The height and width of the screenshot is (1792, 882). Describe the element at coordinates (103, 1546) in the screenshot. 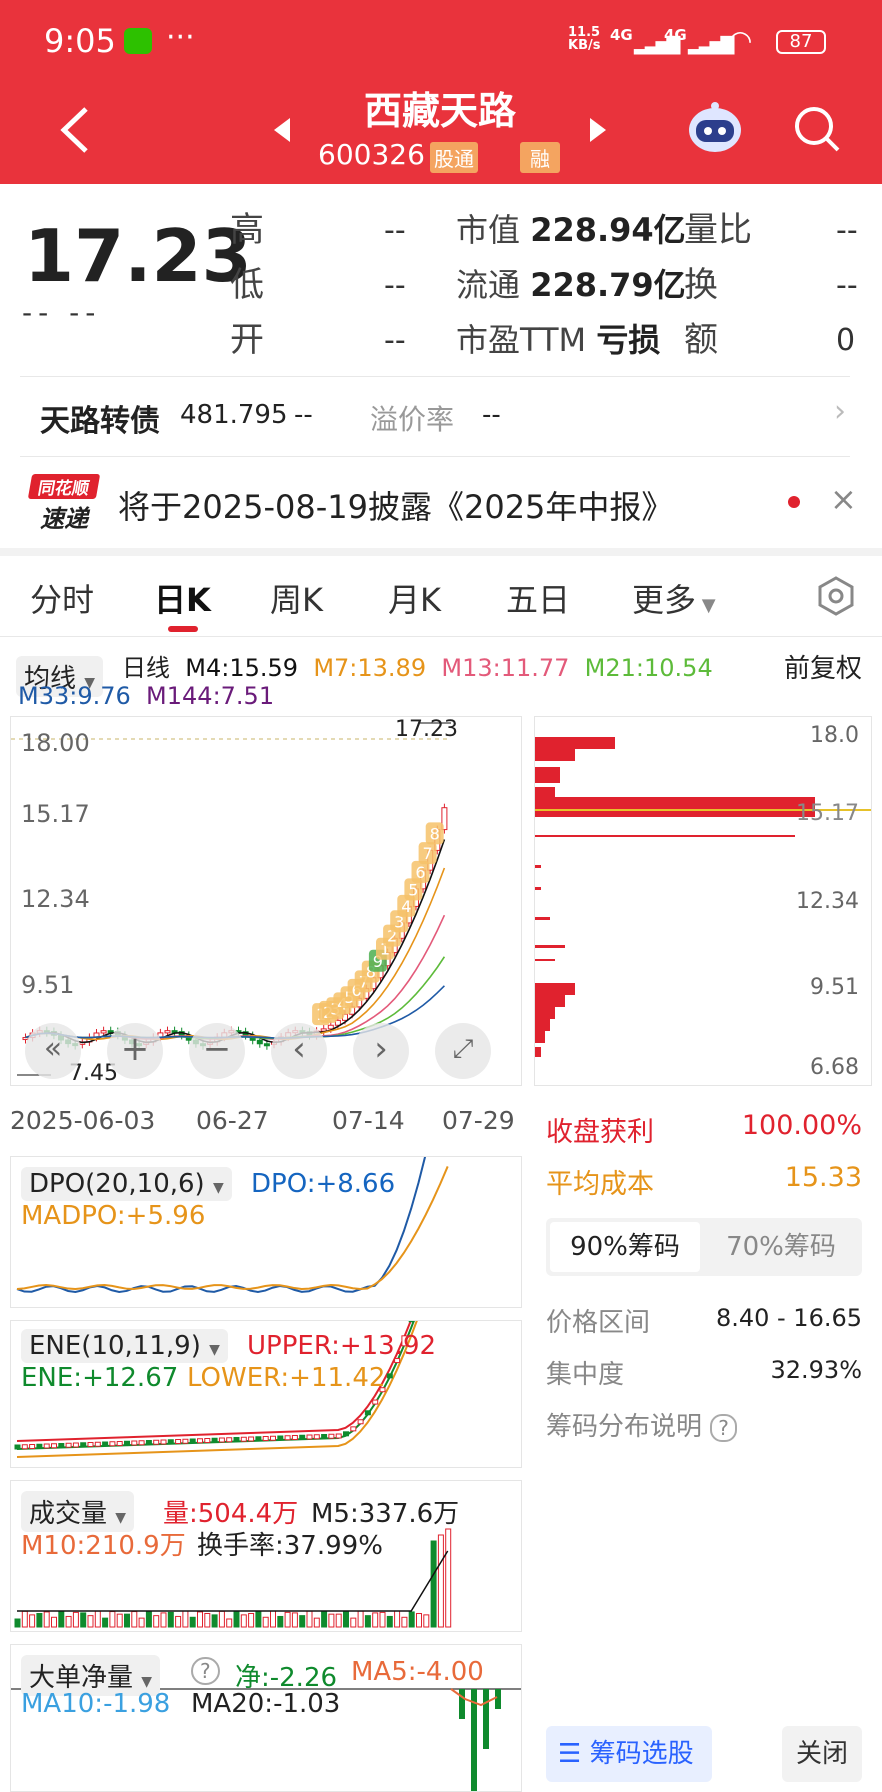

I see `volume-m10: M10:210.9万` at that location.